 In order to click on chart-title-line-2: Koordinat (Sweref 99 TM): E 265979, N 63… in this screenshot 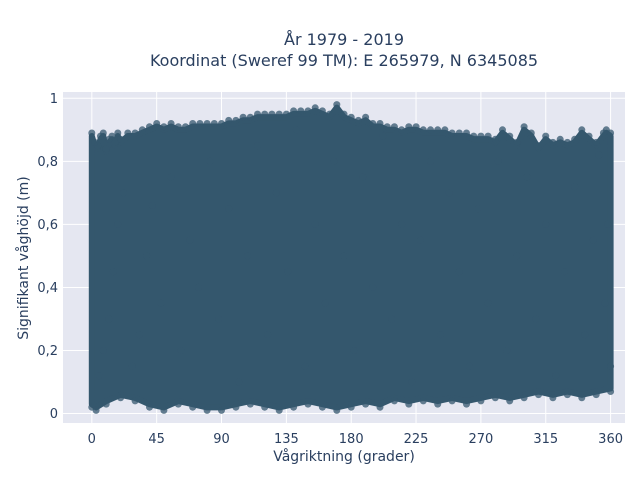, I will do `click(344, 60)`.